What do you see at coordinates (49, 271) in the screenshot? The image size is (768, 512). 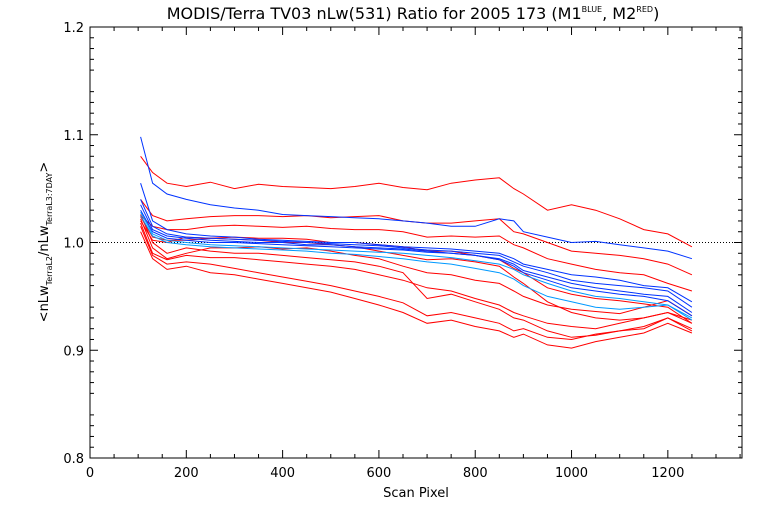 I see `y-label-sub1: TerraL2` at bounding box center [49, 271].